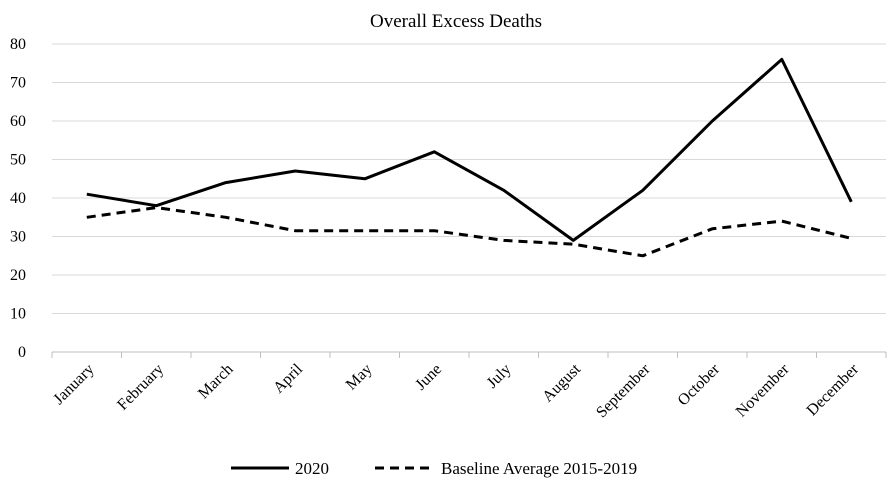  What do you see at coordinates (623, 390) in the screenshot?
I see `x-tick-label: September` at bounding box center [623, 390].